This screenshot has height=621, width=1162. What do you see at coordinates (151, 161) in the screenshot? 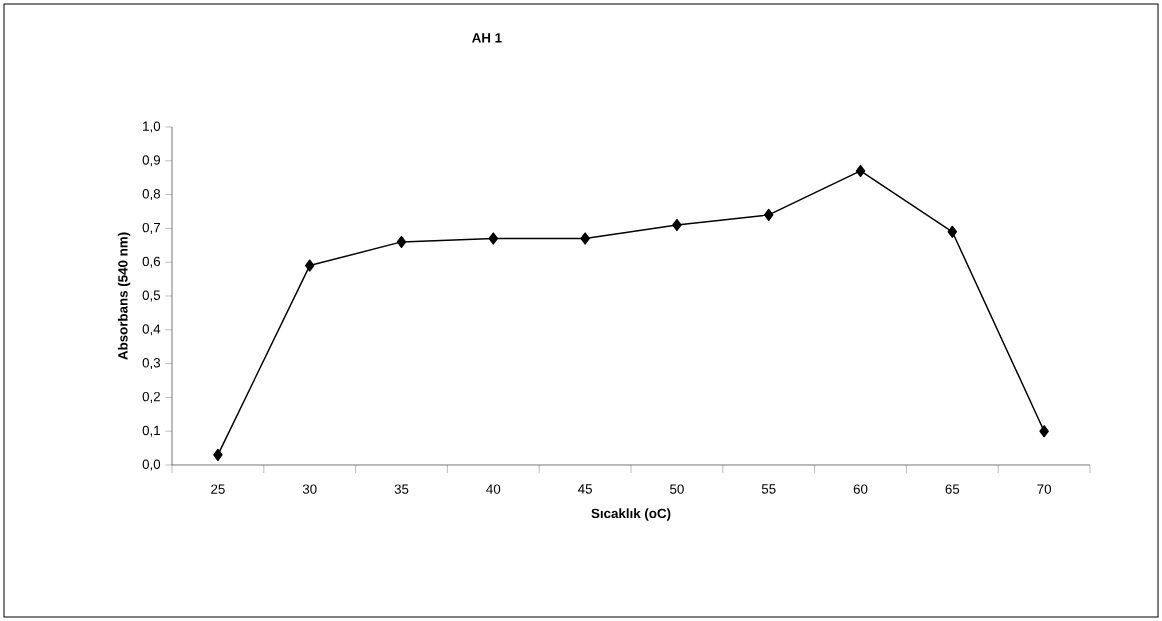
I see `y-tick-label: 0,9` at bounding box center [151, 161].